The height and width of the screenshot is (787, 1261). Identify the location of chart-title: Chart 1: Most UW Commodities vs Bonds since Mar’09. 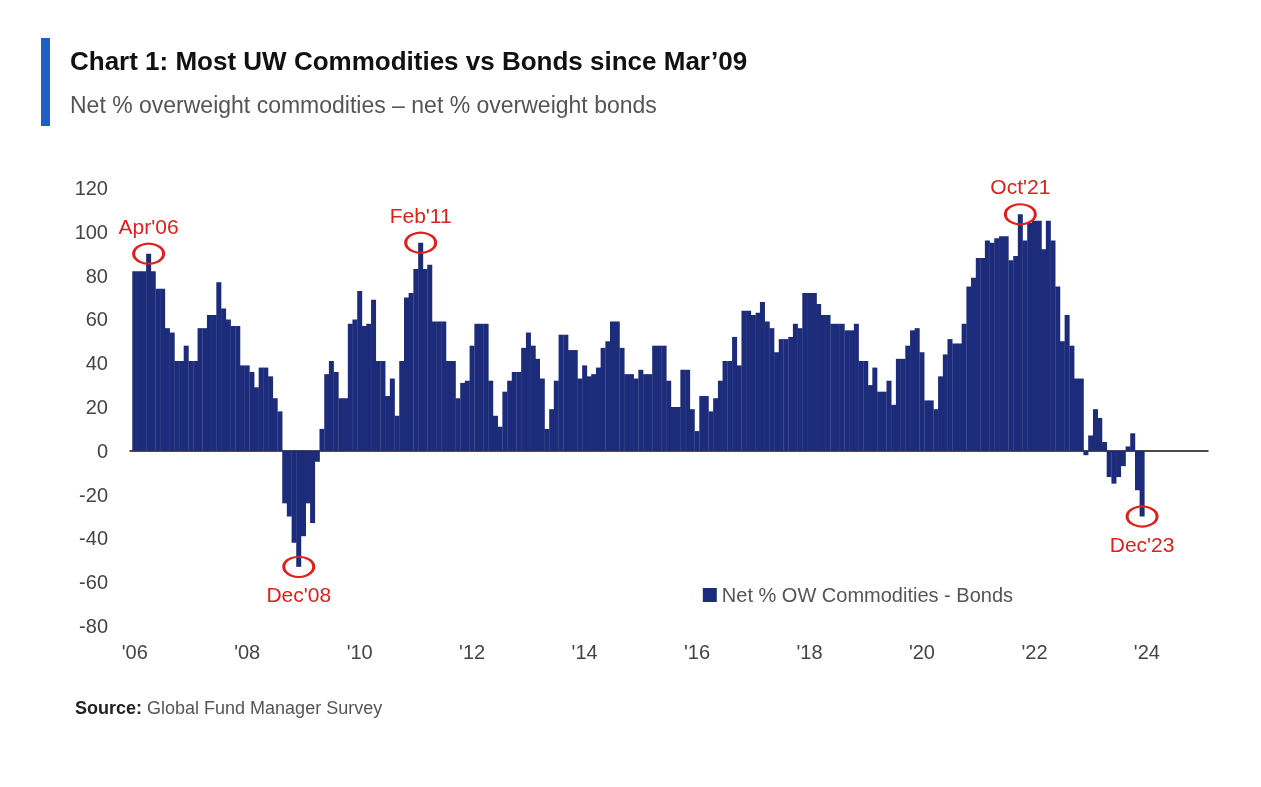
(409, 61).